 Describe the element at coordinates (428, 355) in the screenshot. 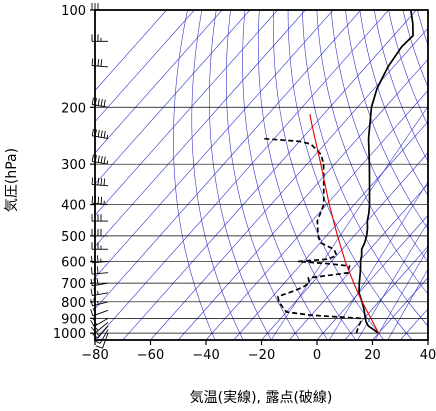

I see `x-tick-label: 40` at that location.